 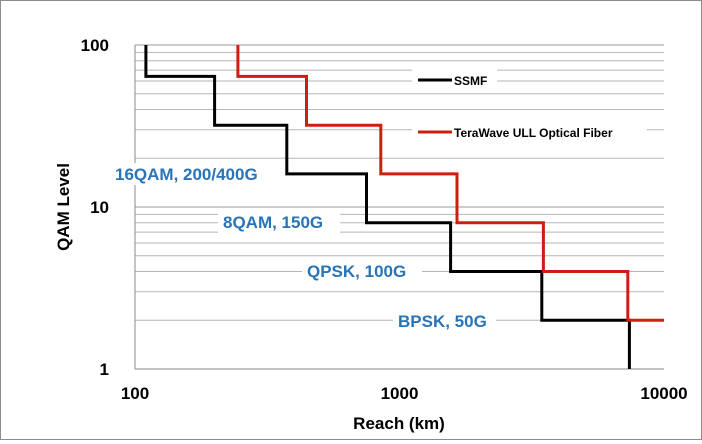 I want to click on y-tick-label-2: 10, so click(x=99, y=207).